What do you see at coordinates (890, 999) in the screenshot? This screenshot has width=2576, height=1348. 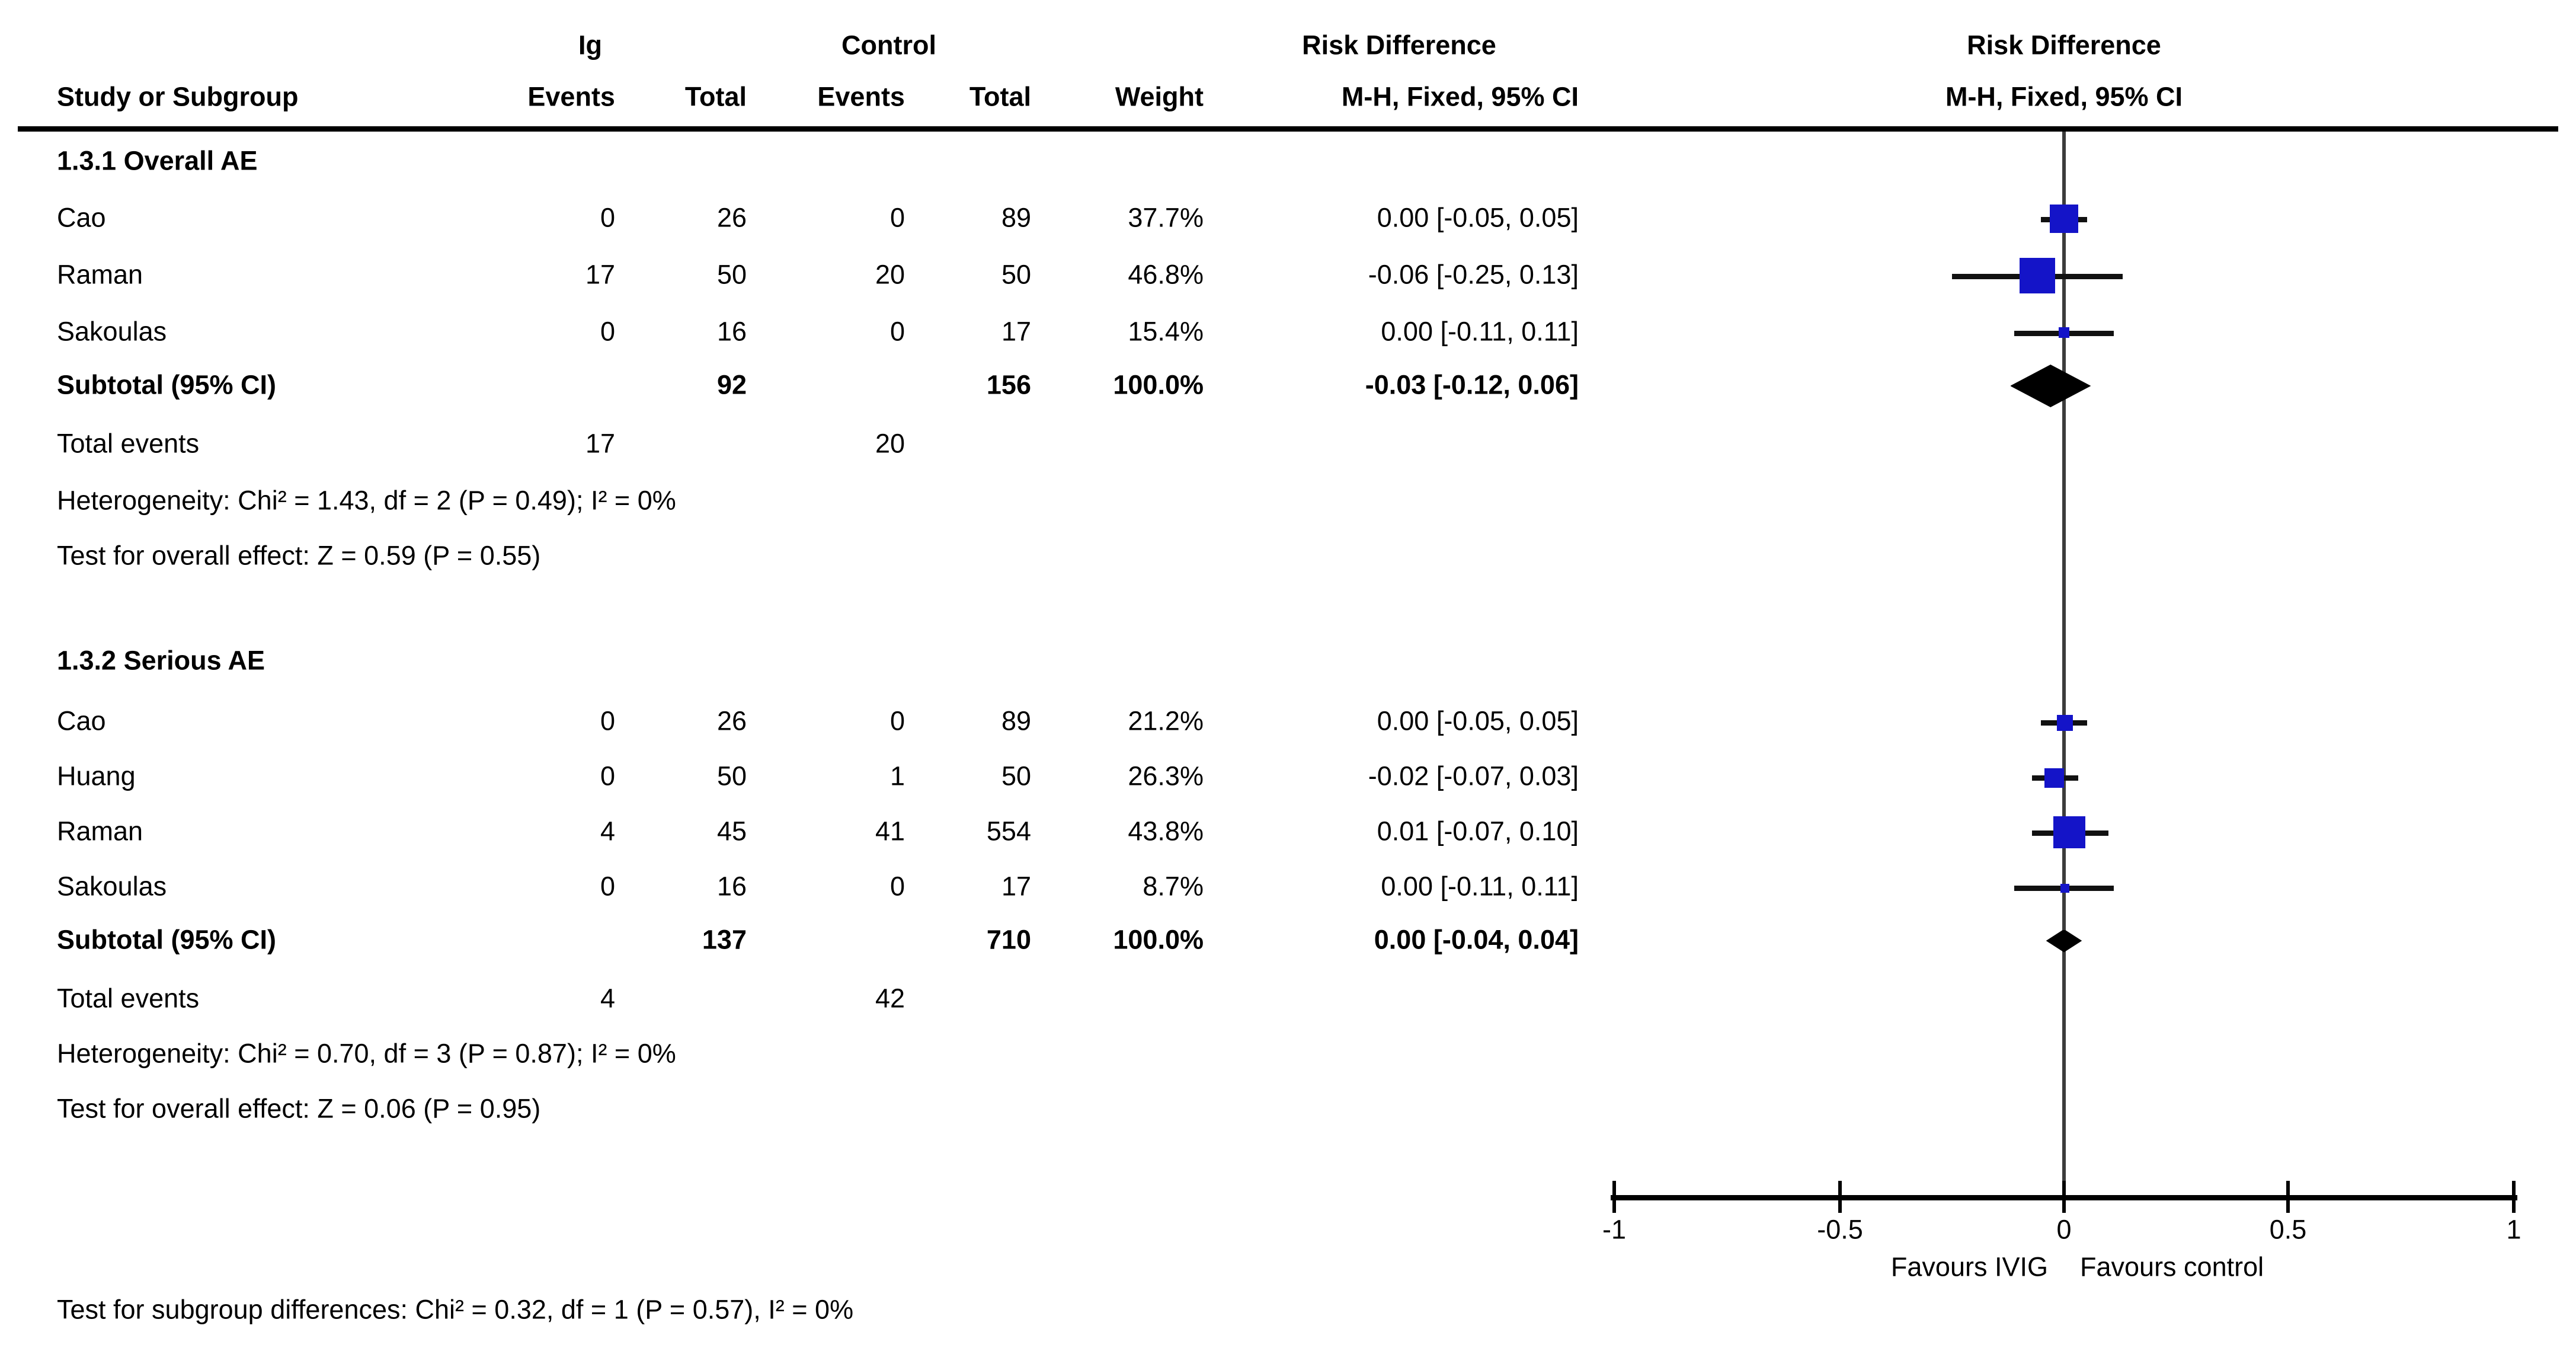 I see `total-events-control: 42` at bounding box center [890, 999].